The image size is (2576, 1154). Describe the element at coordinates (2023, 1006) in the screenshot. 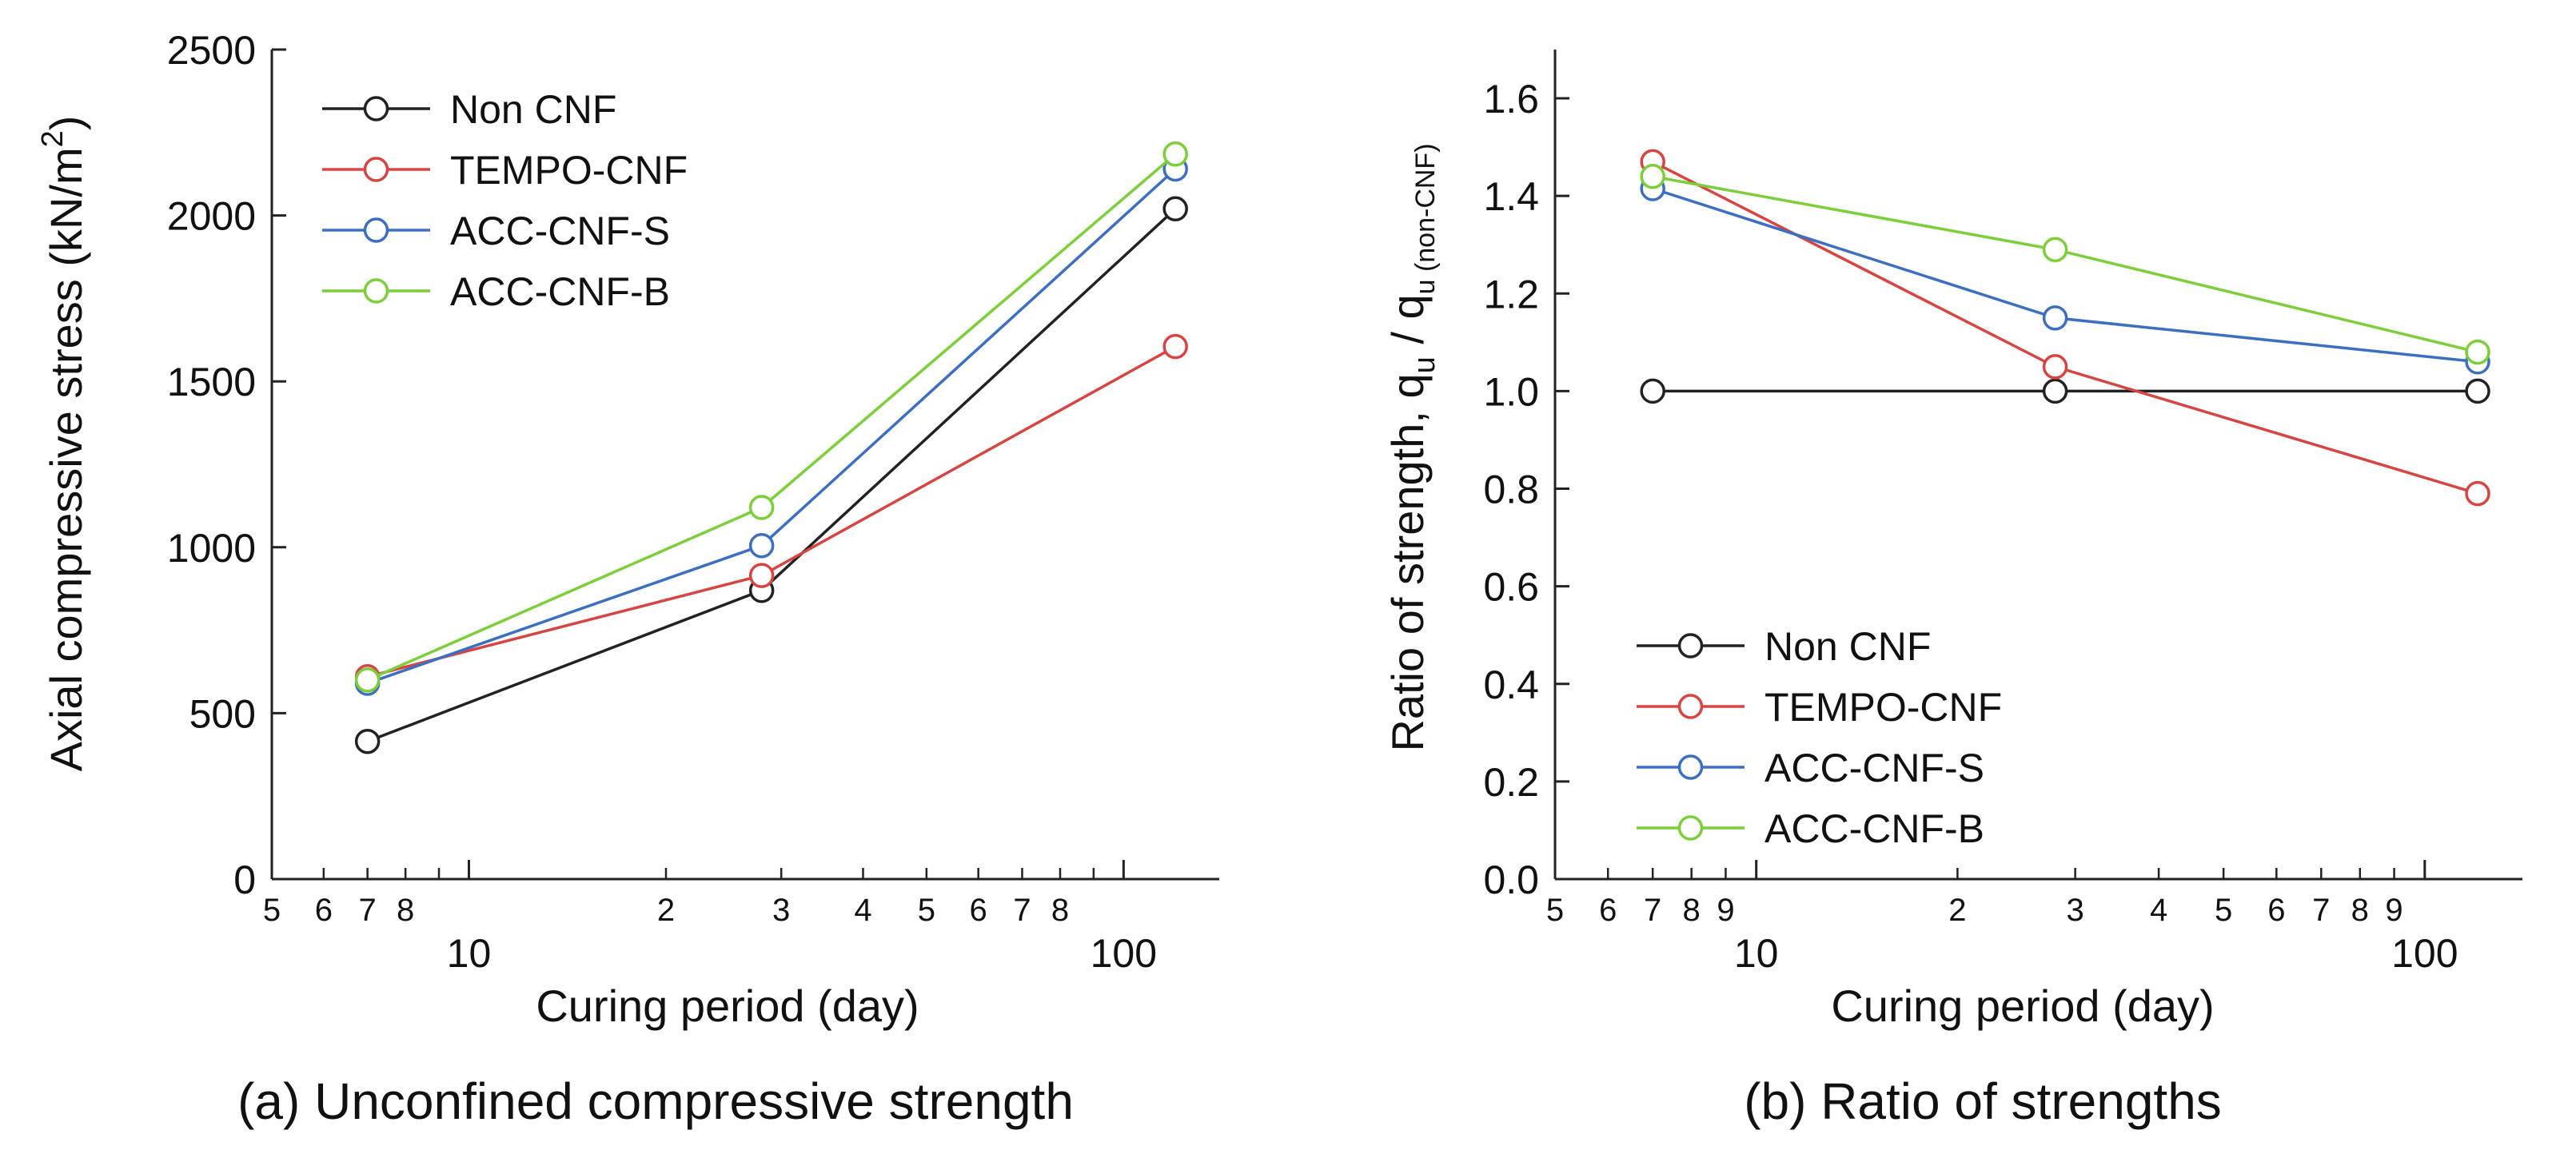

I see `panel-b-x-axis-title: Curing period (day)` at that location.